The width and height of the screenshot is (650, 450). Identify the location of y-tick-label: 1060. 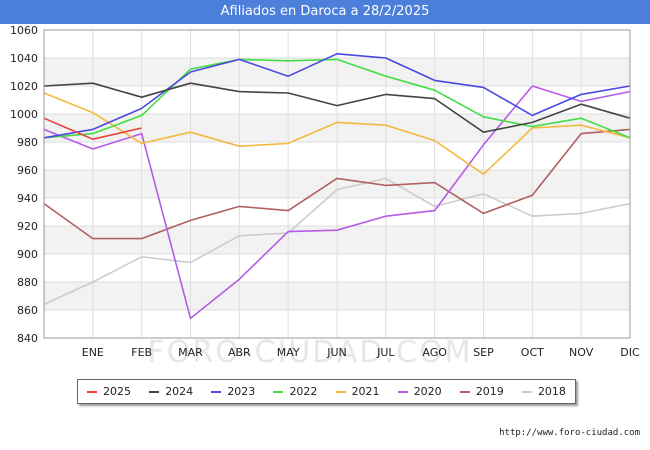
(24, 30).